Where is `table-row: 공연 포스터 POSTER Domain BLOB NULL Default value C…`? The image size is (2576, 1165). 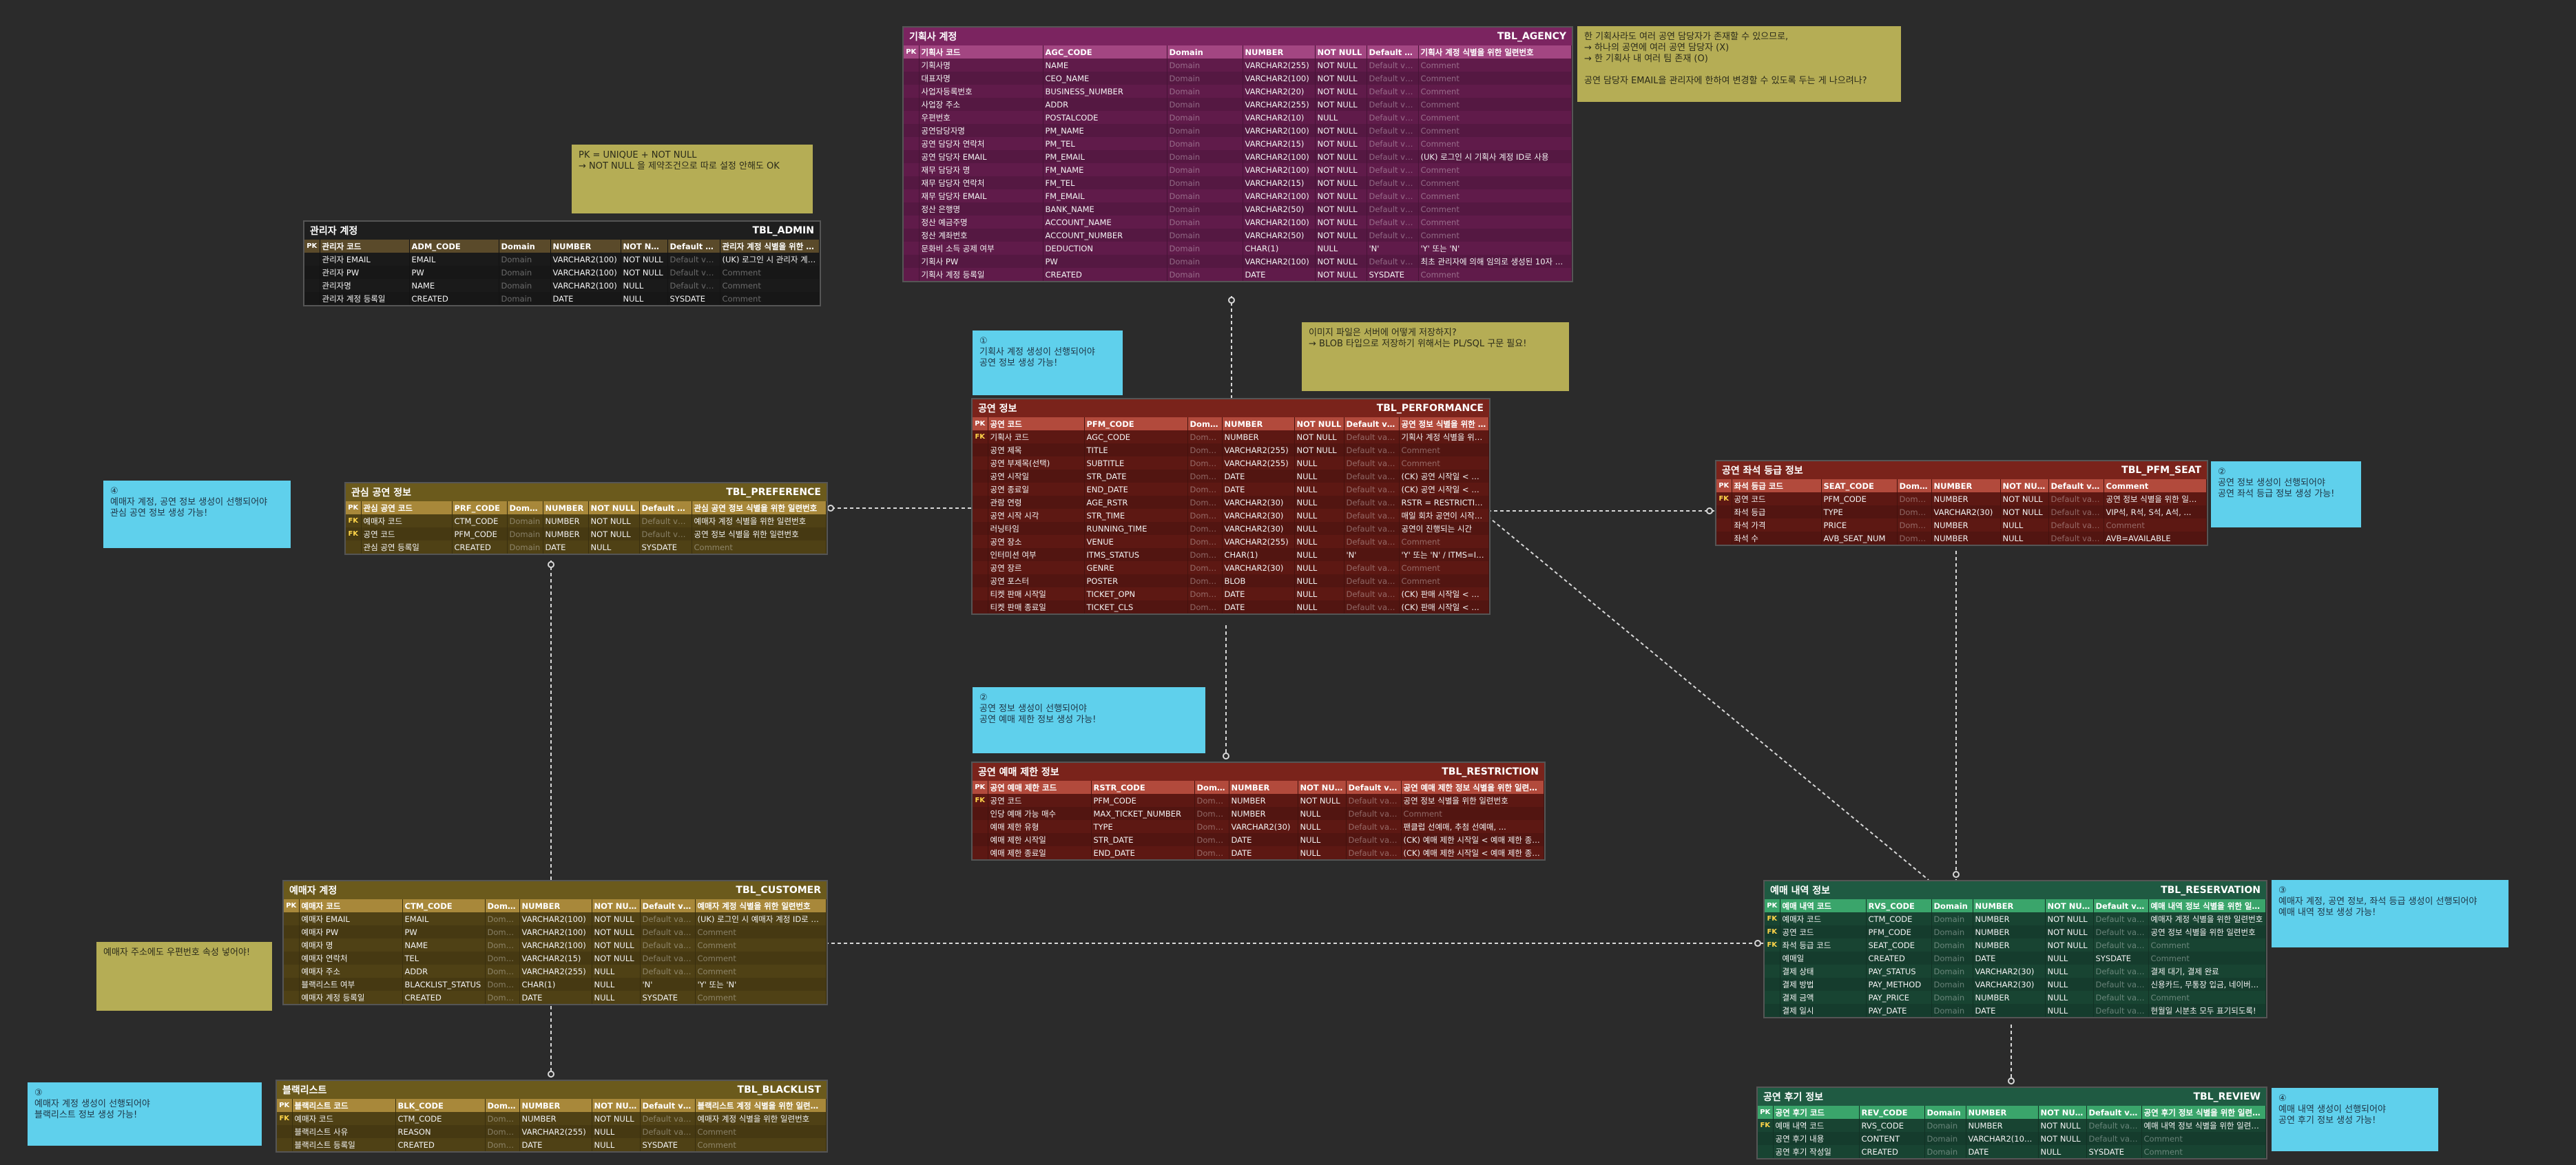
table-row: 공연 포스터 POSTER Domain BLOB NULL Default value C… is located at coordinates (1231, 580).